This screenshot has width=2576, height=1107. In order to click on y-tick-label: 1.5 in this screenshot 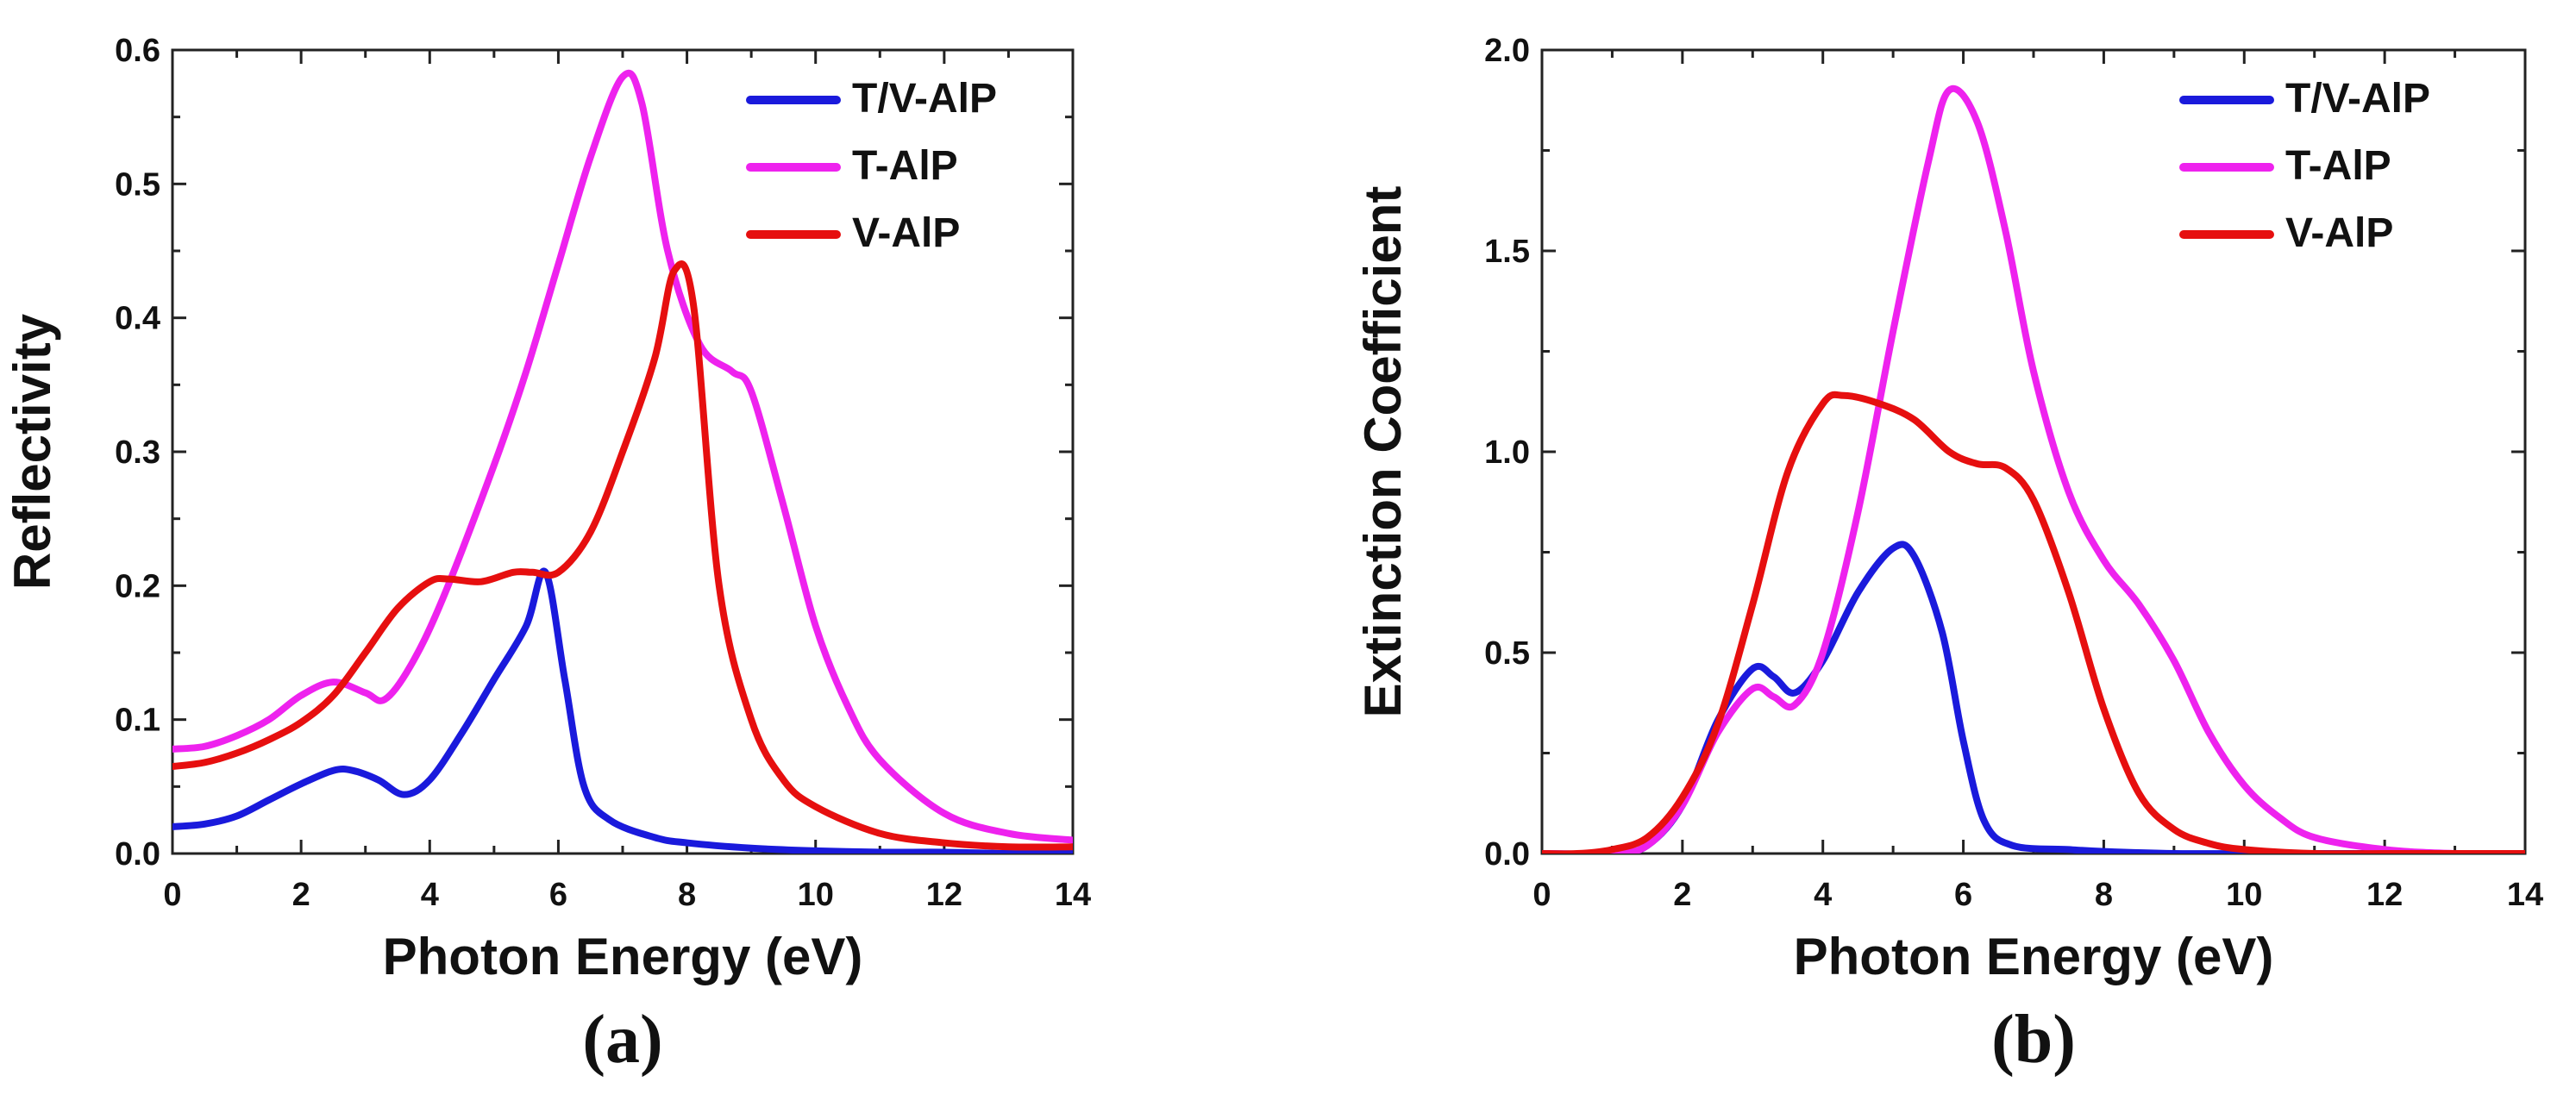, I will do `click(1507, 252)`.